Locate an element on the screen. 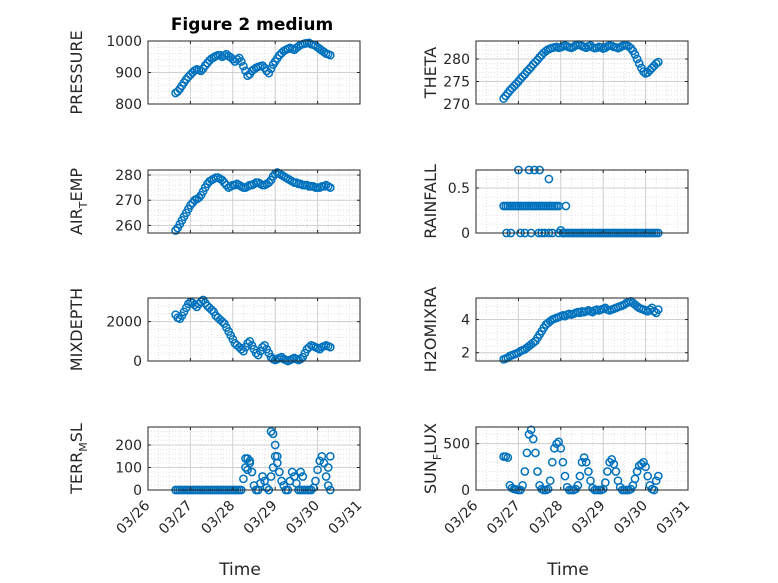 This screenshot has height=583, width=778. y-tick-label: 280 is located at coordinates (128, 176).